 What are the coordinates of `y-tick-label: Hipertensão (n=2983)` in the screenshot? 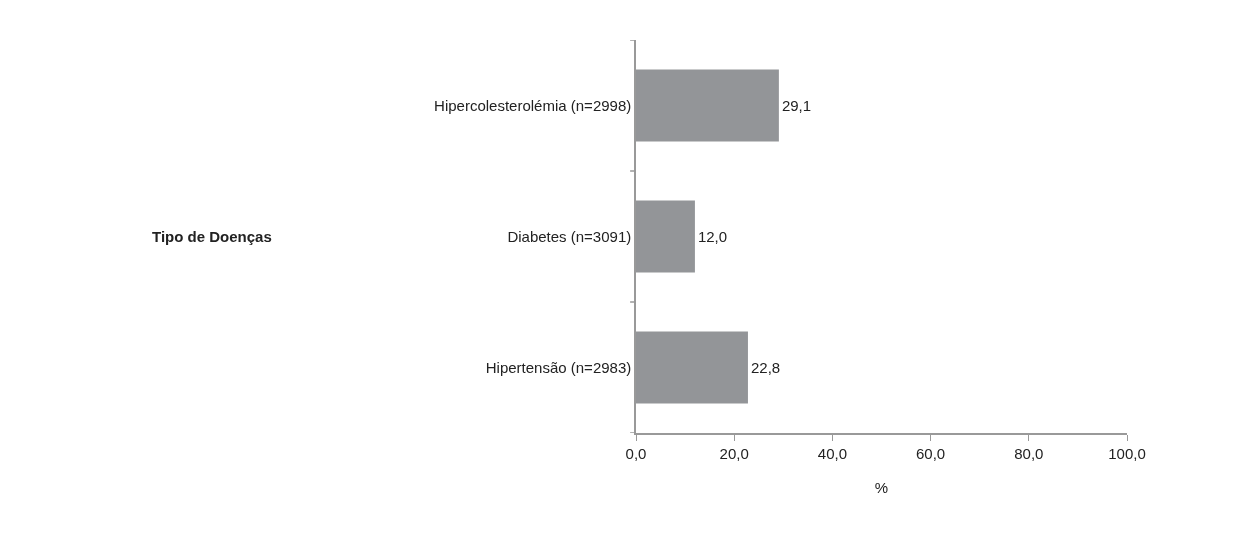 It's located at (558, 367).